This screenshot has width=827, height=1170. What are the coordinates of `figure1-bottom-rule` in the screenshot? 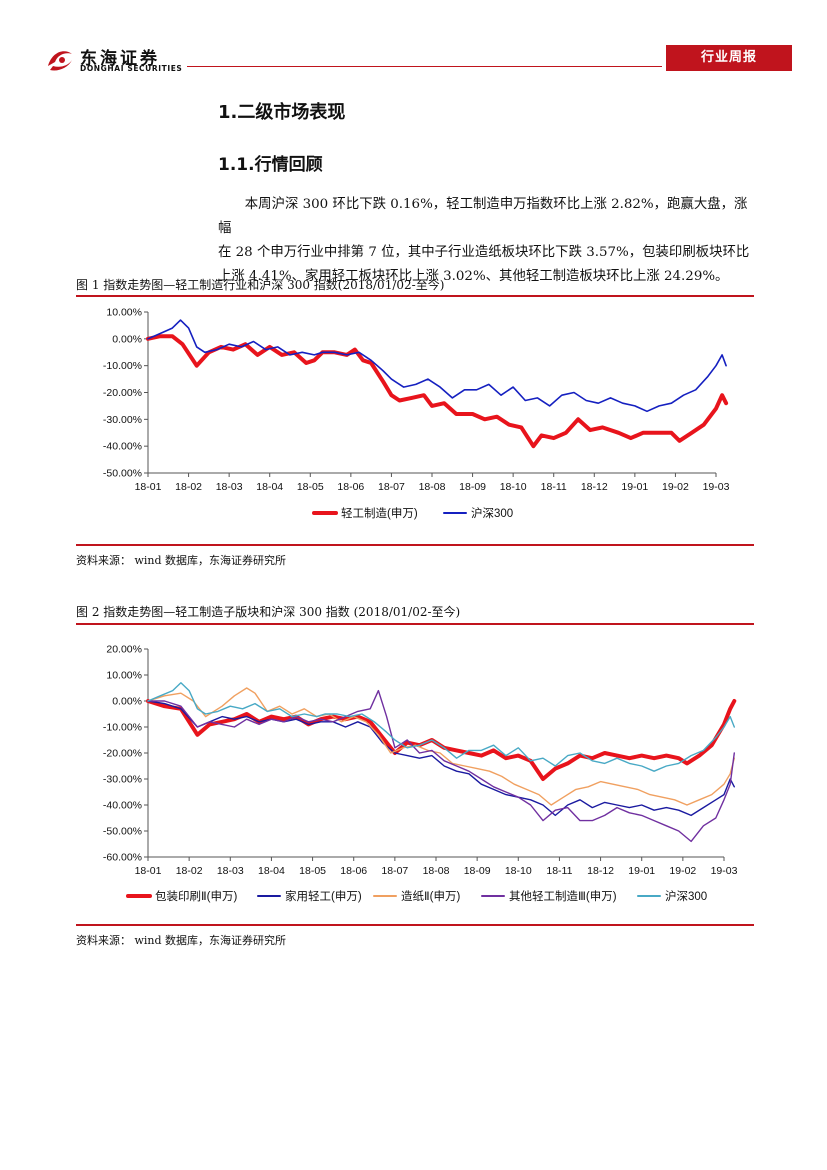 It's located at (415, 545).